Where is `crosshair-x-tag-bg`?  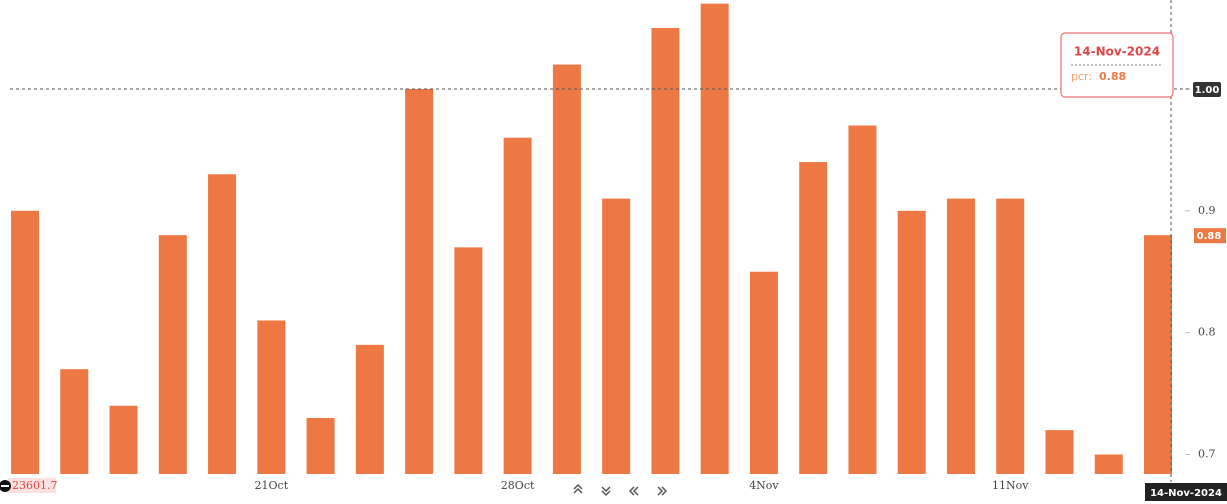 crosshair-x-tag-bg is located at coordinates (1186, 492).